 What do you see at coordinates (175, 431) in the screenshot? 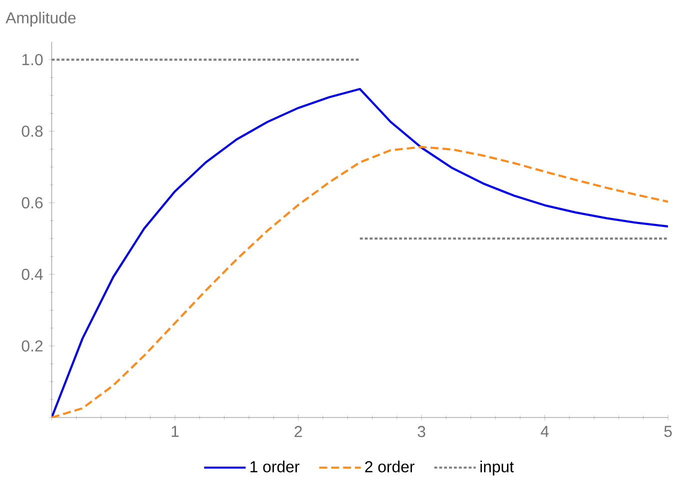
I see `x-tick-label: 1` at bounding box center [175, 431].